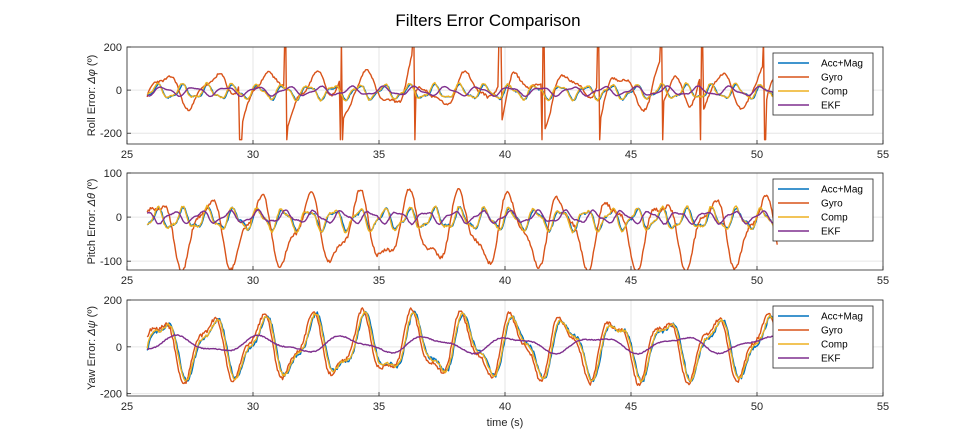 The width and height of the screenshot is (975, 437). What do you see at coordinates (487, 20) in the screenshot?
I see `chart-title: Filters Error Comparison` at bounding box center [487, 20].